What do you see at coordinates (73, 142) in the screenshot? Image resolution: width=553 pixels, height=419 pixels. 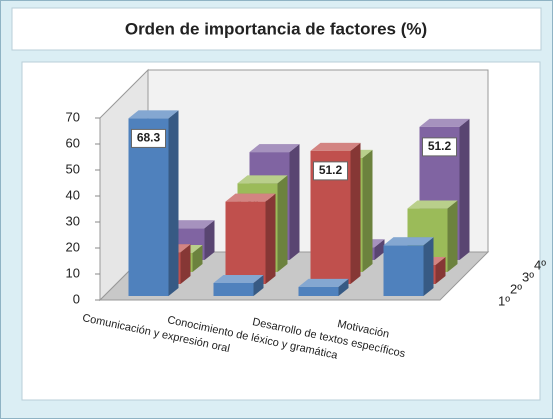 I see `y-tick-label: 60` at bounding box center [73, 142].